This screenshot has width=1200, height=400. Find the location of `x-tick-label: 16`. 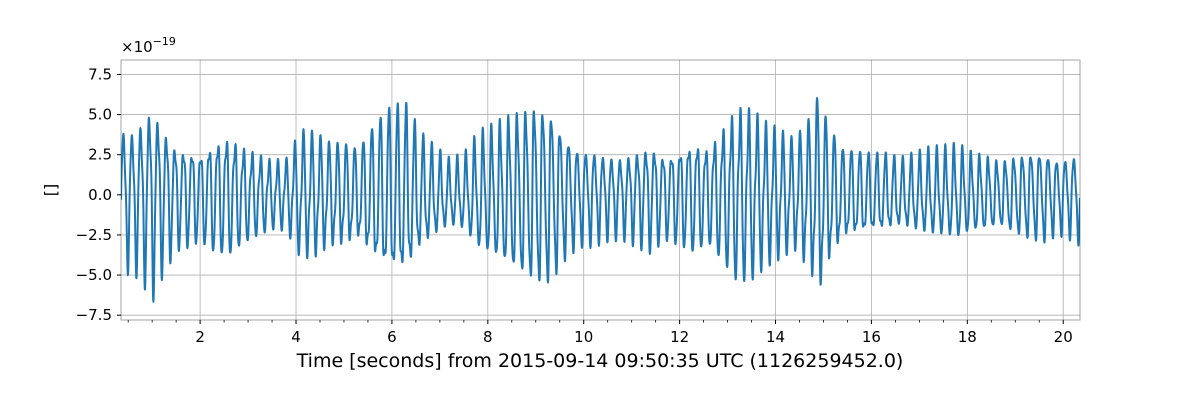

x-tick-label: 16 is located at coordinates (871, 337).